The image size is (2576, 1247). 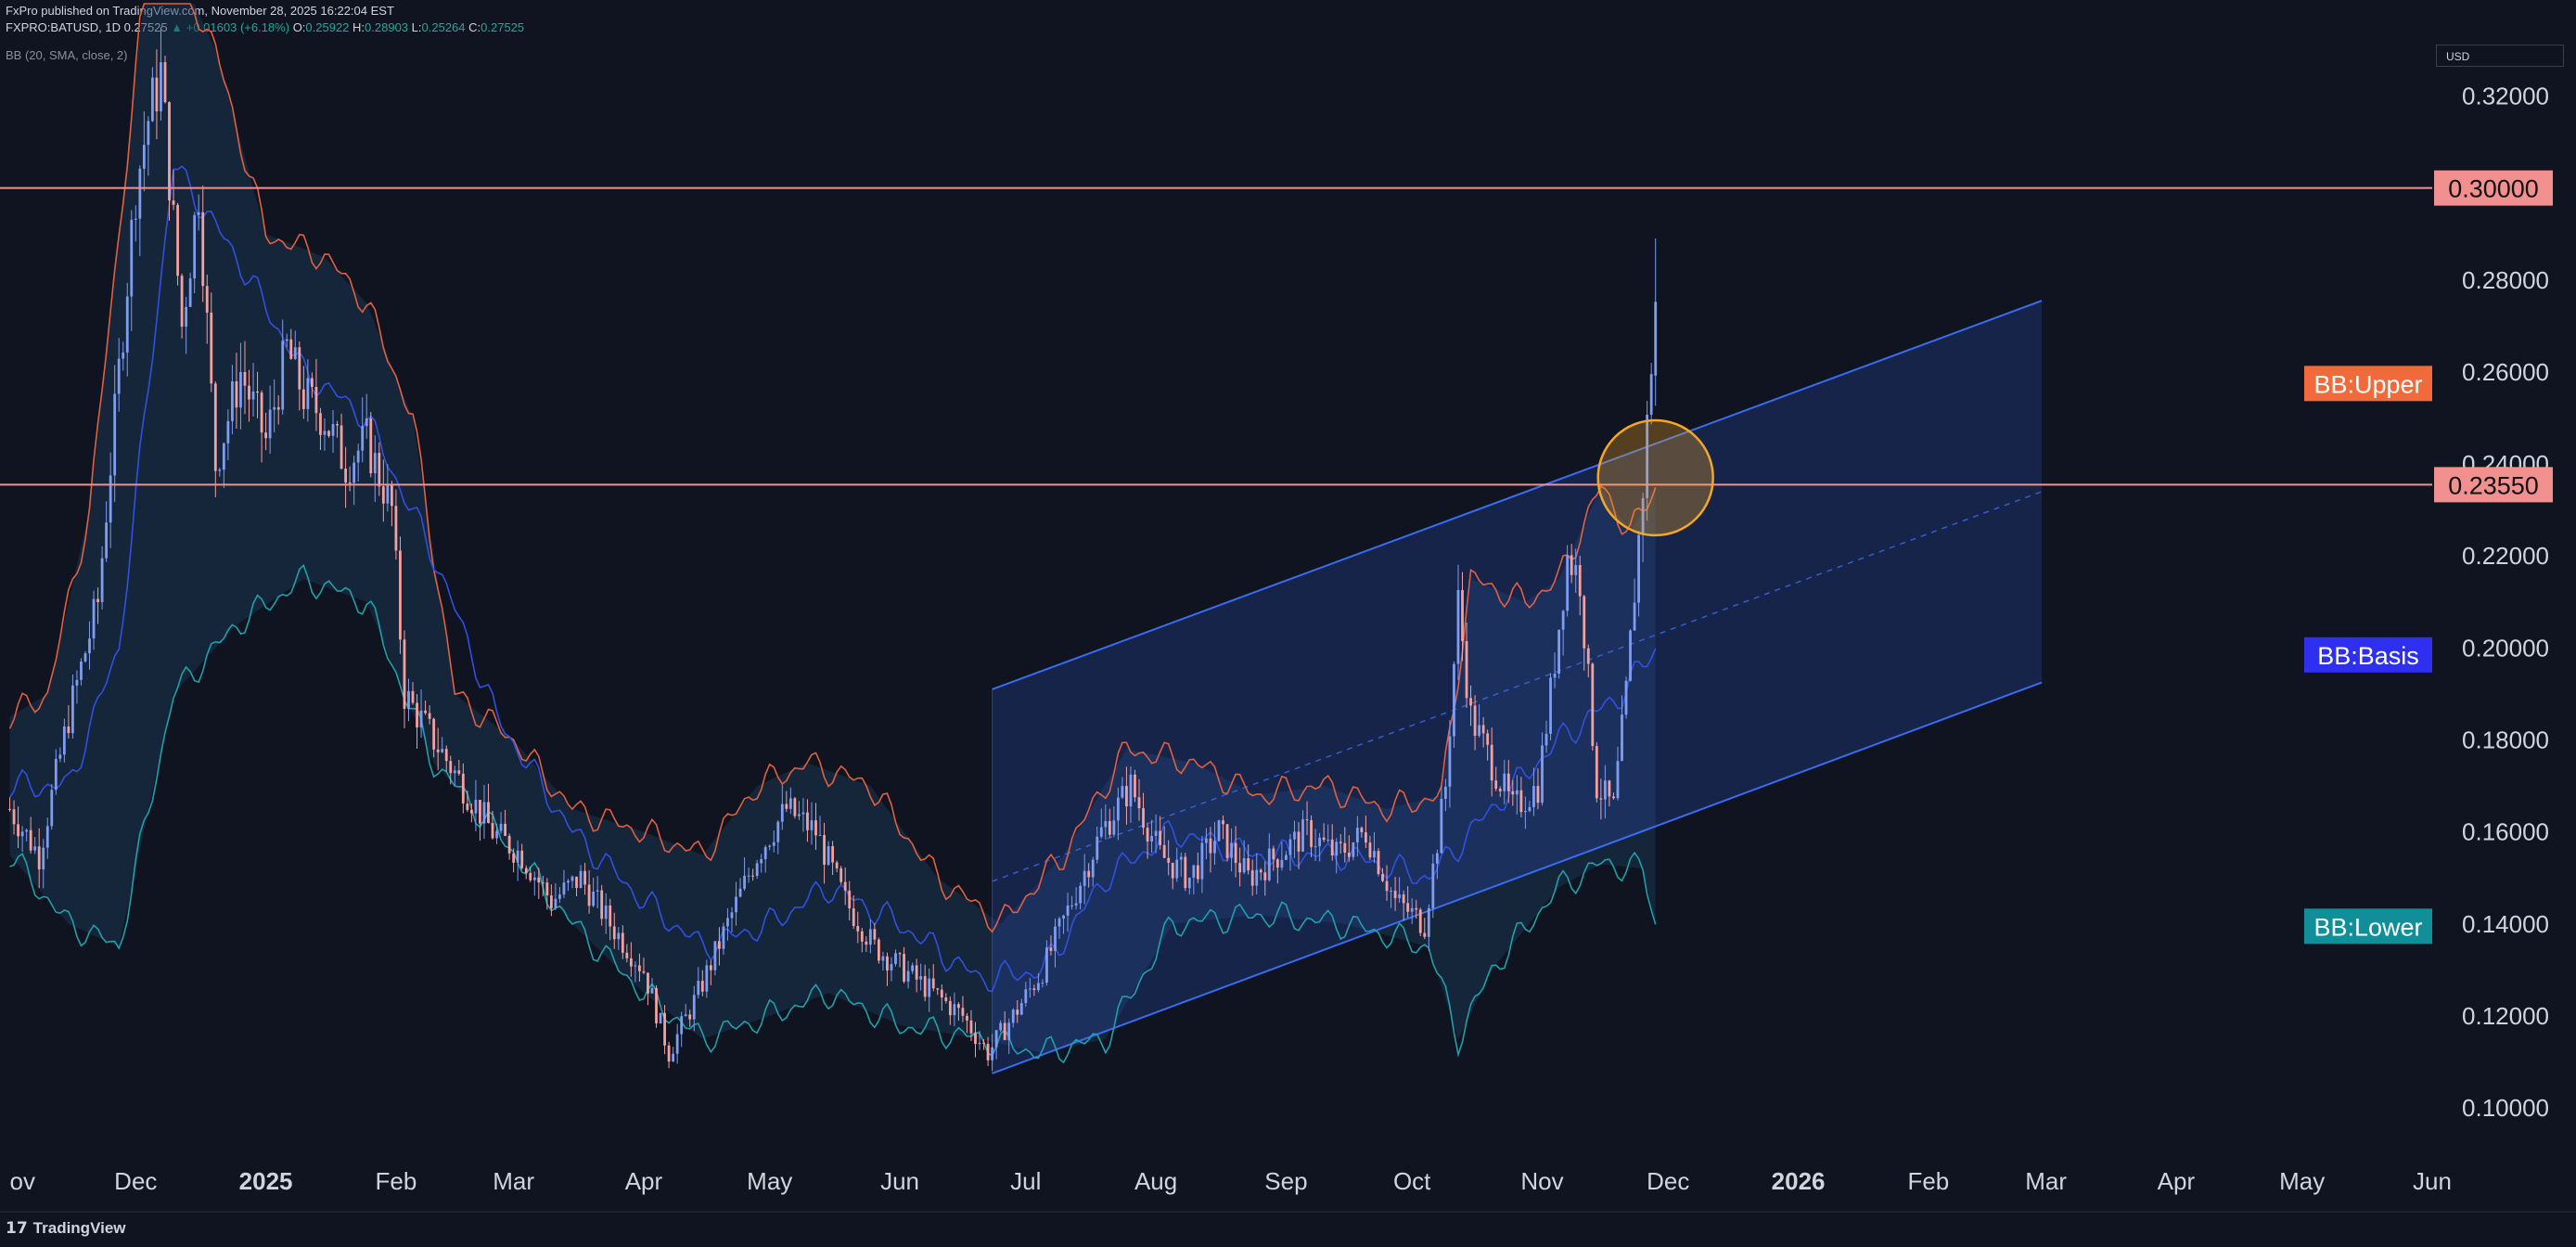 What do you see at coordinates (474, 27) in the screenshot?
I see `close-label: C:` at bounding box center [474, 27].